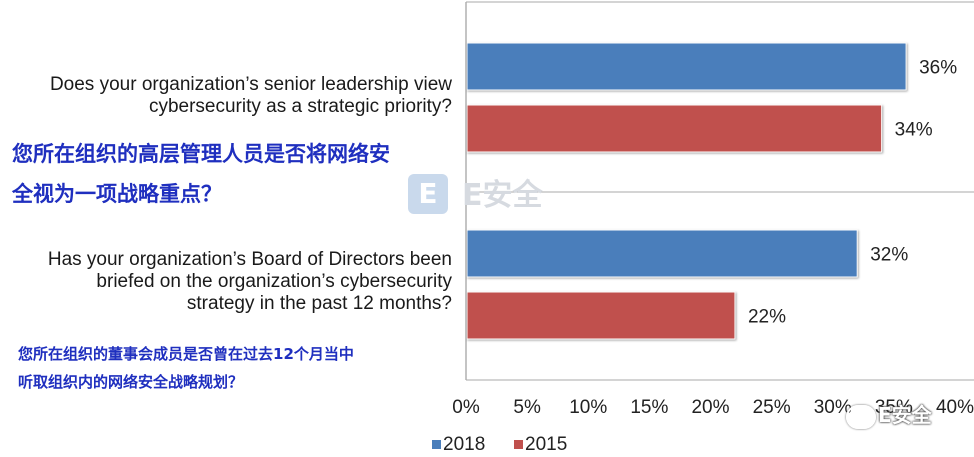 This screenshot has height=457, width=974. Describe the element at coordinates (662, 253) in the screenshot. I see `bar-2018-q2` at that location.